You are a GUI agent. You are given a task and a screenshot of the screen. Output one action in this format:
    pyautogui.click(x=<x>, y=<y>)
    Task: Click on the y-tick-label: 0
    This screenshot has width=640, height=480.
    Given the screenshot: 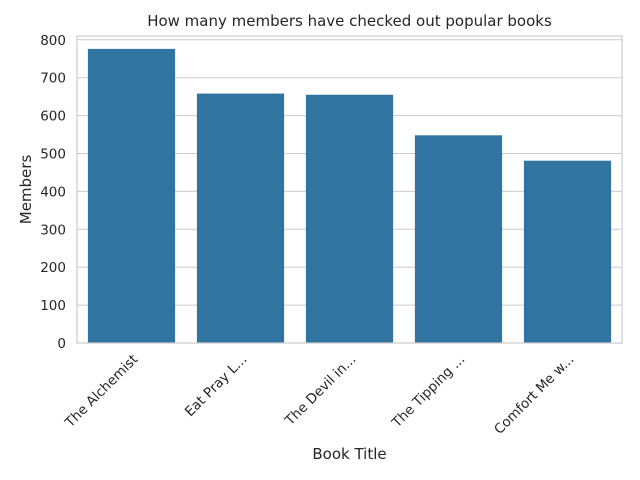 What is the action you would take?
    pyautogui.click(x=61, y=344)
    